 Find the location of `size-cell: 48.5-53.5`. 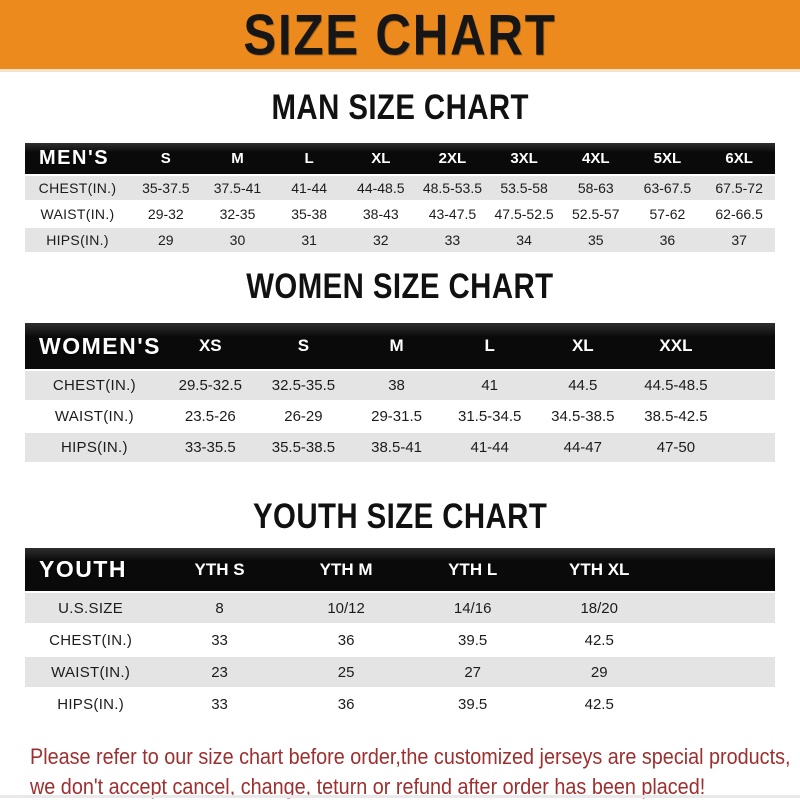

size-cell: 48.5-53.5 is located at coordinates (452, 188).